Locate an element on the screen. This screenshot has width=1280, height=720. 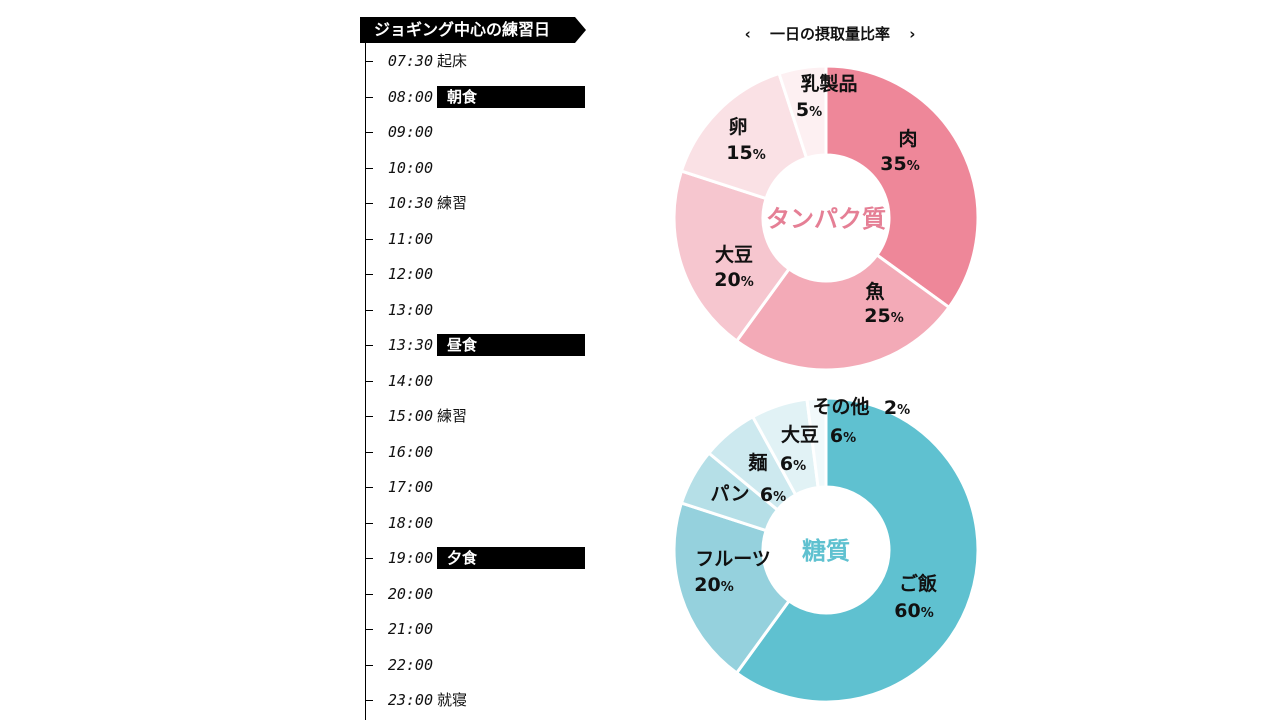
slice-value: 60 is located at coordinates (907, 611).